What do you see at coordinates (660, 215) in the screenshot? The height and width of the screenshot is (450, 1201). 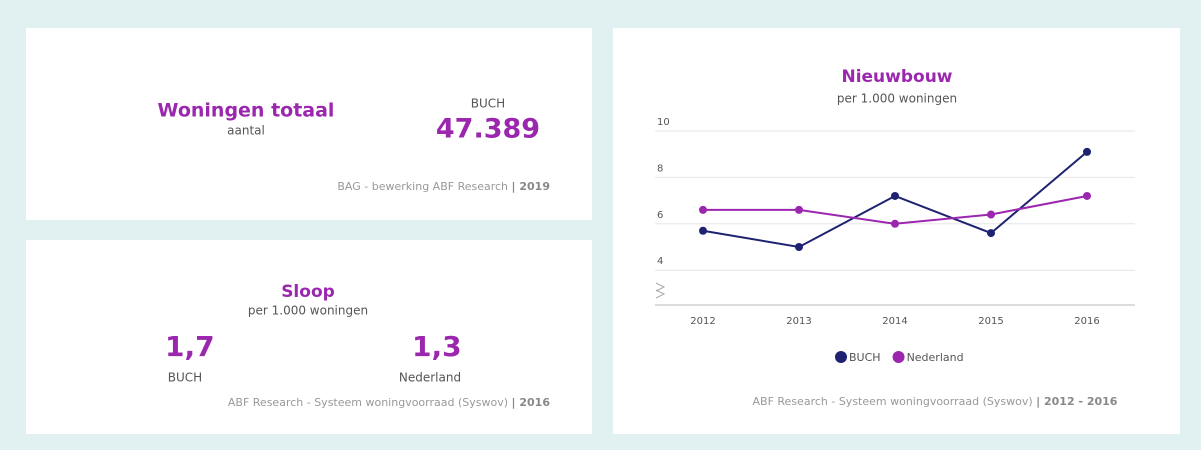 I see `y-tick-label: 6` at bounding box center [660, 215].